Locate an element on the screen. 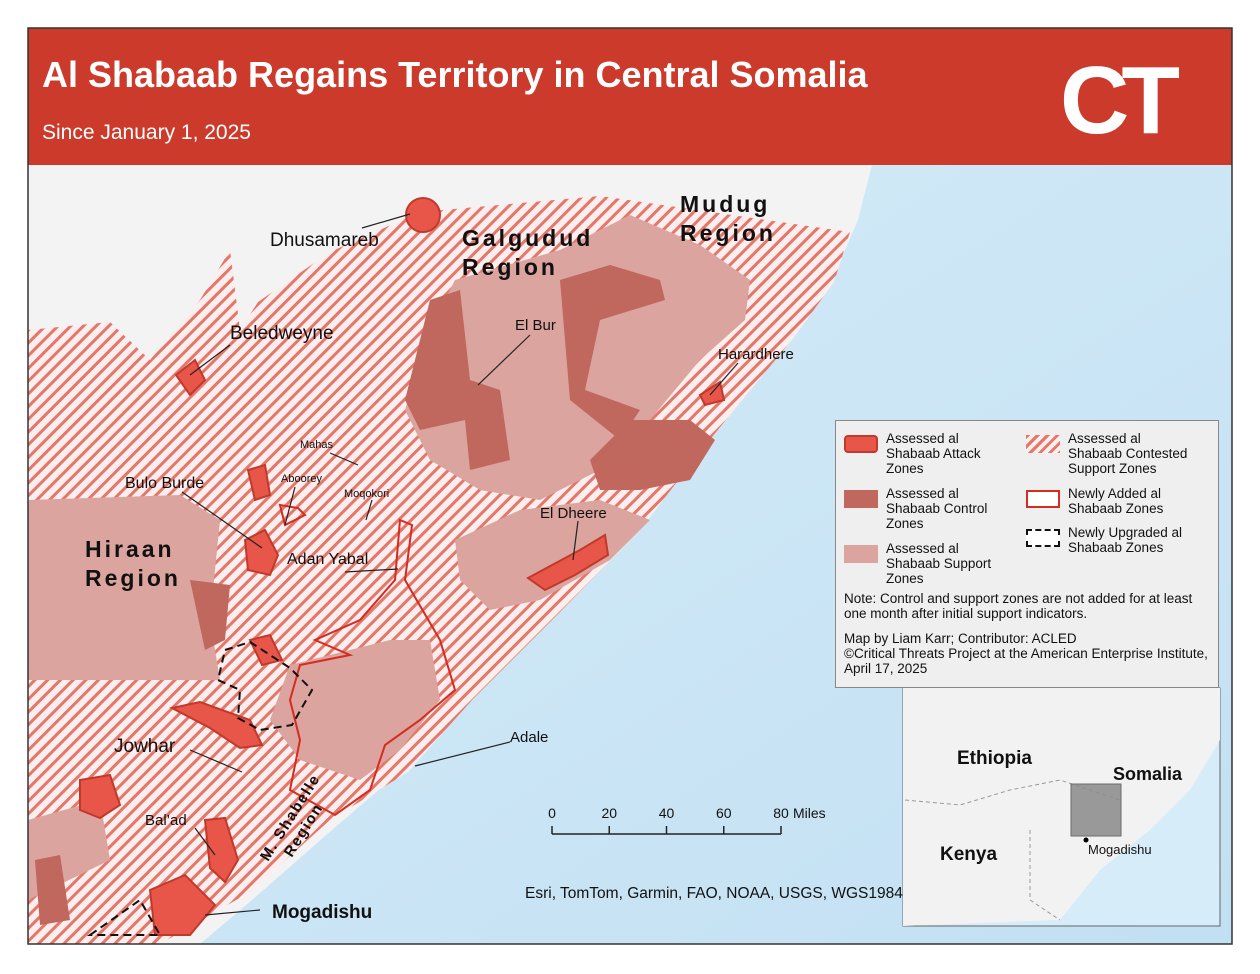 The image size is (1260, 974). place-label: Beledweyne is located at coordinates (282, 333).